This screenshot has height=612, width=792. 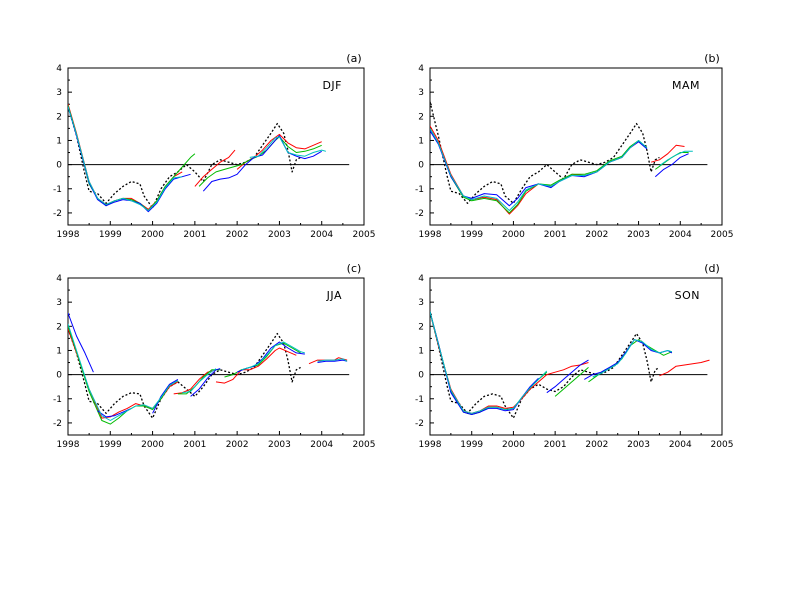 I want to click on panel-label: (a), so click(x=353, y=58).